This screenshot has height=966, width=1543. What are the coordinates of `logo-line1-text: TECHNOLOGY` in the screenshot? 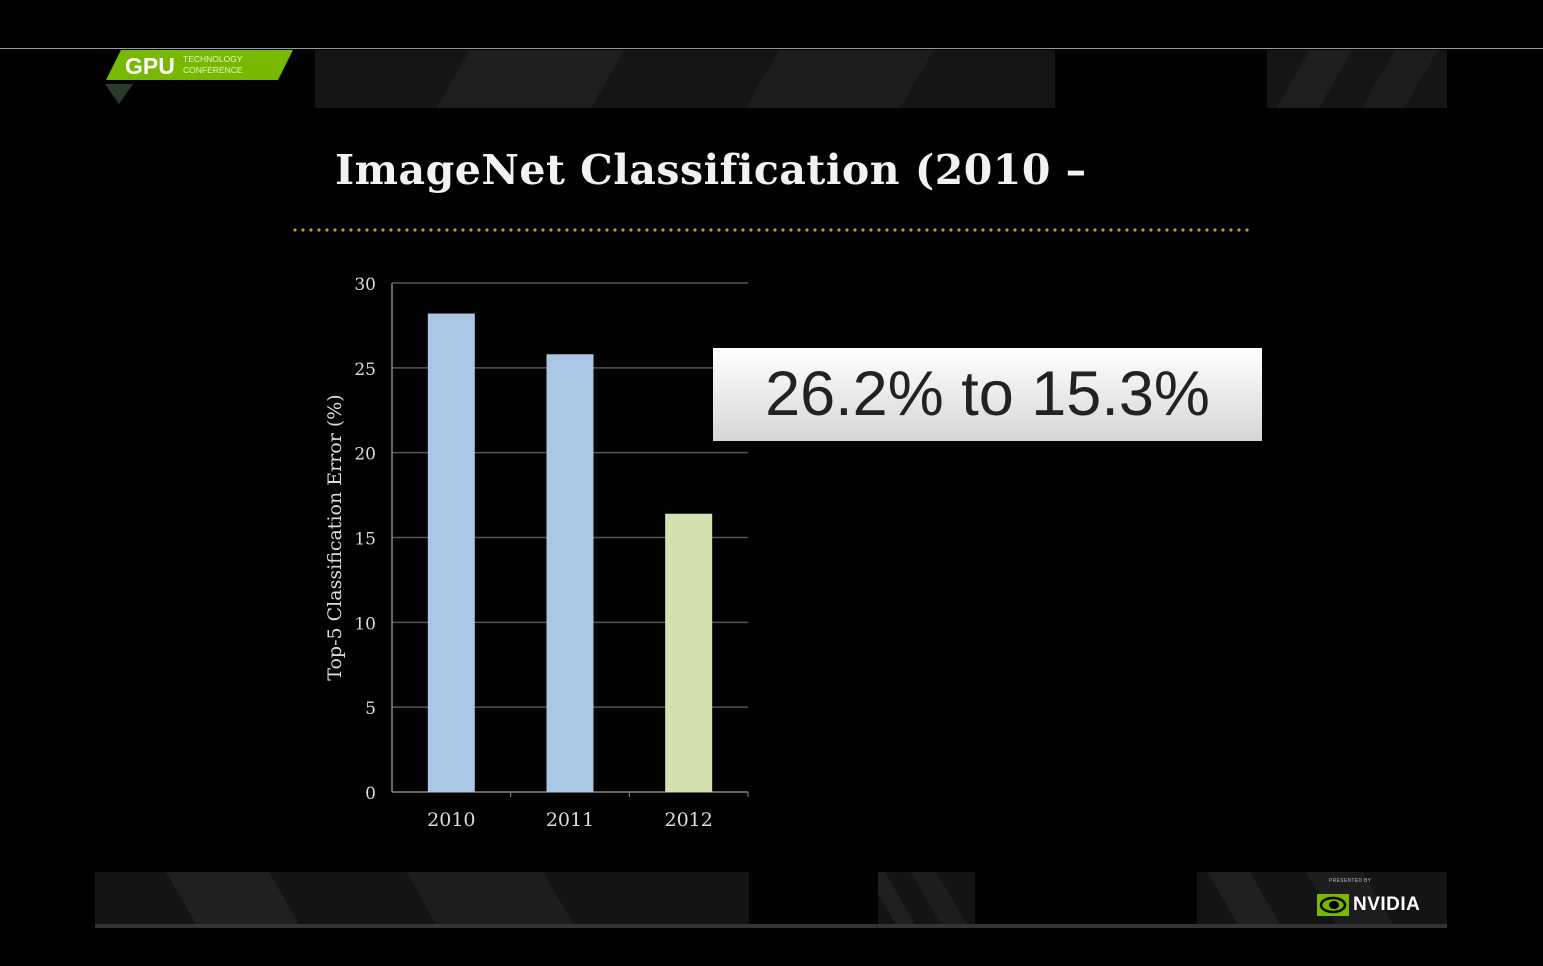 It's located at (213, 59).